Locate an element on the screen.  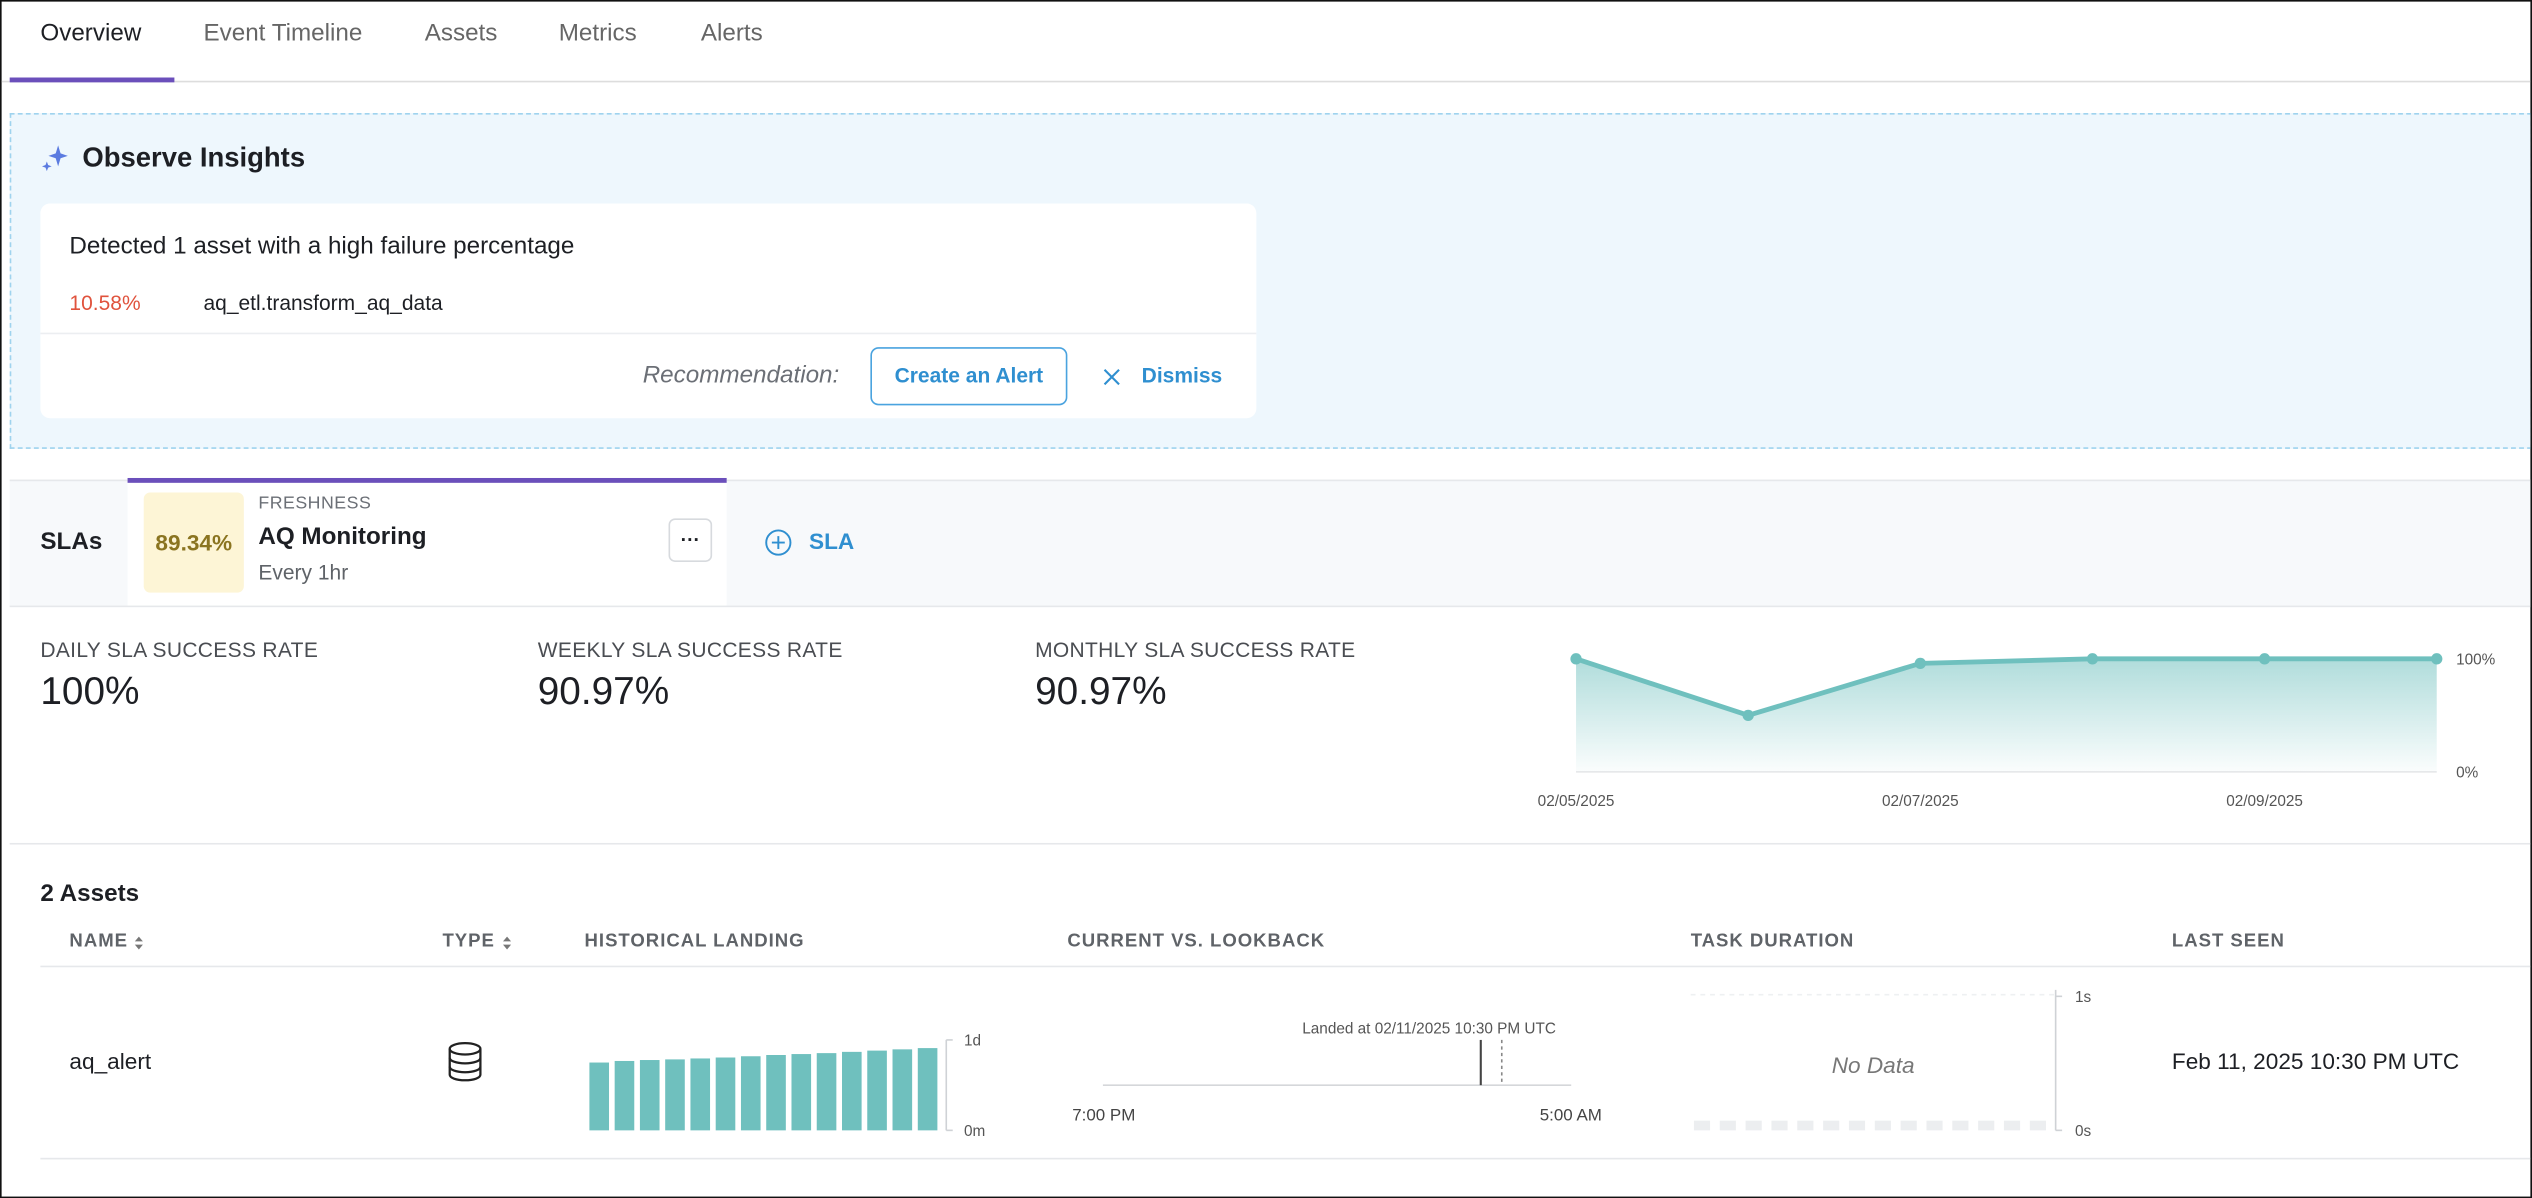
y-tick-label: 0% is located at coordinates (2467, 773).